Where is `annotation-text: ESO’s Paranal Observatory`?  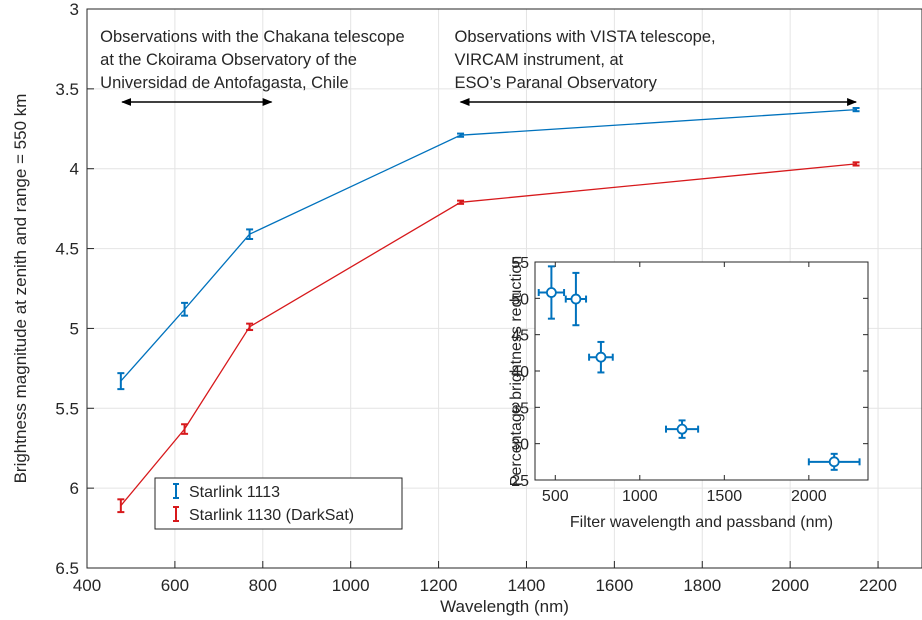
annotation-text: ESO’s Paranal Observatory is located at coordinates (556, 83).